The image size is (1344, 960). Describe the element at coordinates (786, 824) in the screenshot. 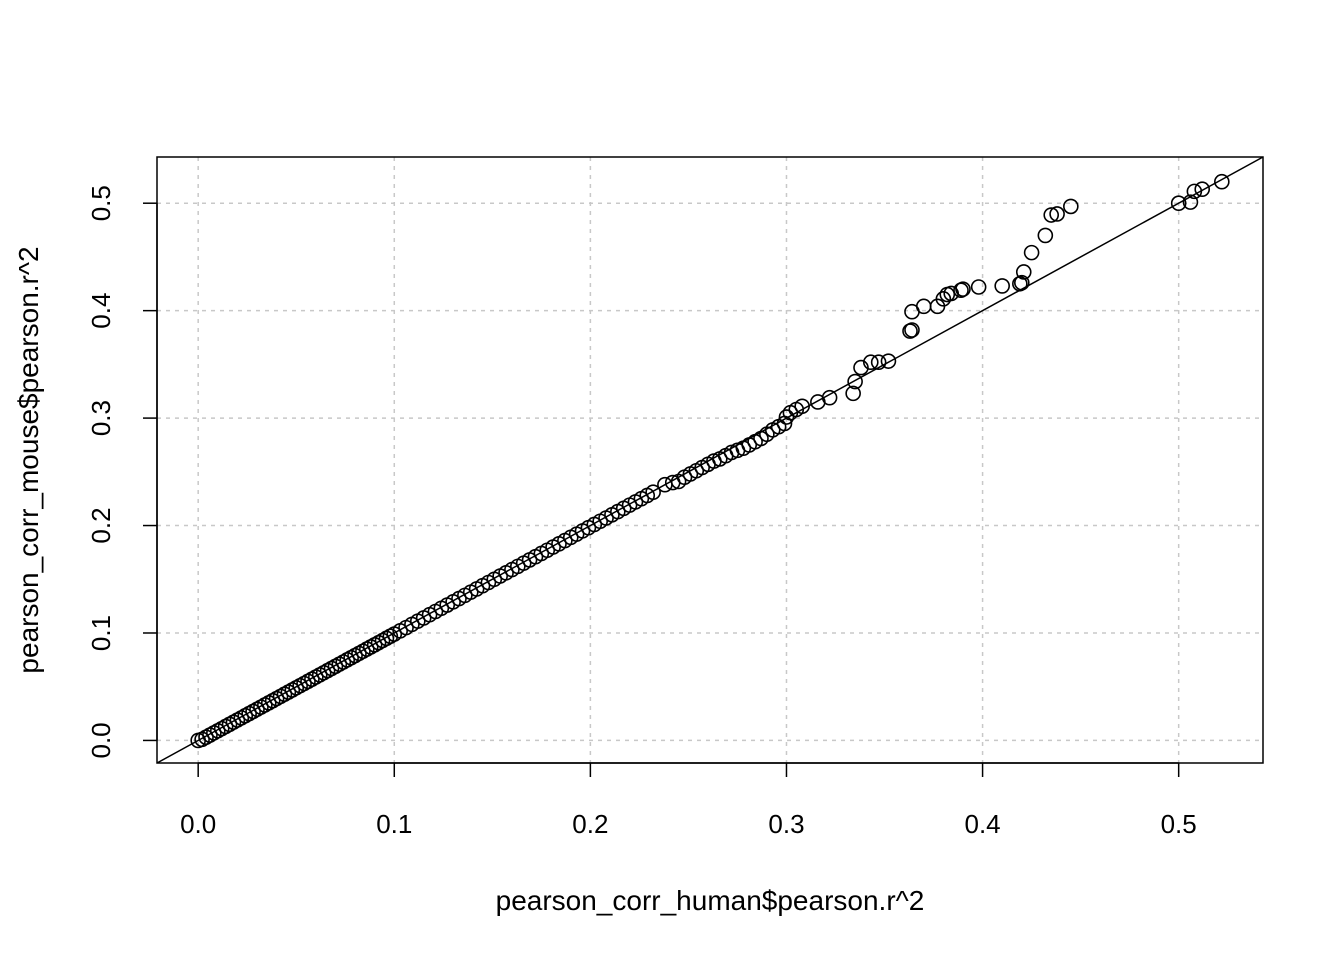

I see `x-tick-label-3: 0.3` at that location.